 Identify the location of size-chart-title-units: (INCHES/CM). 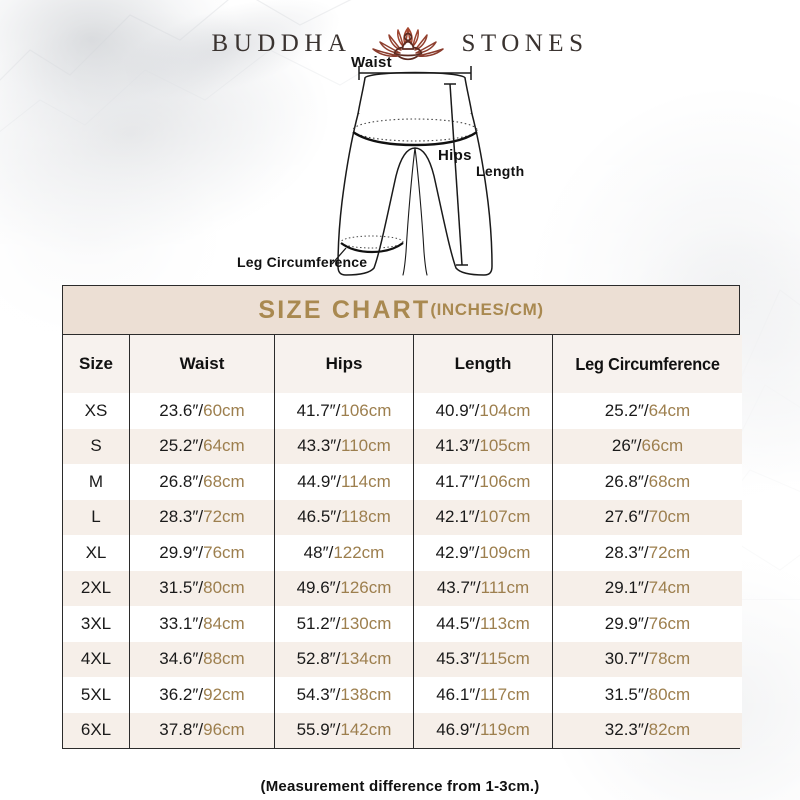
(487, 309).